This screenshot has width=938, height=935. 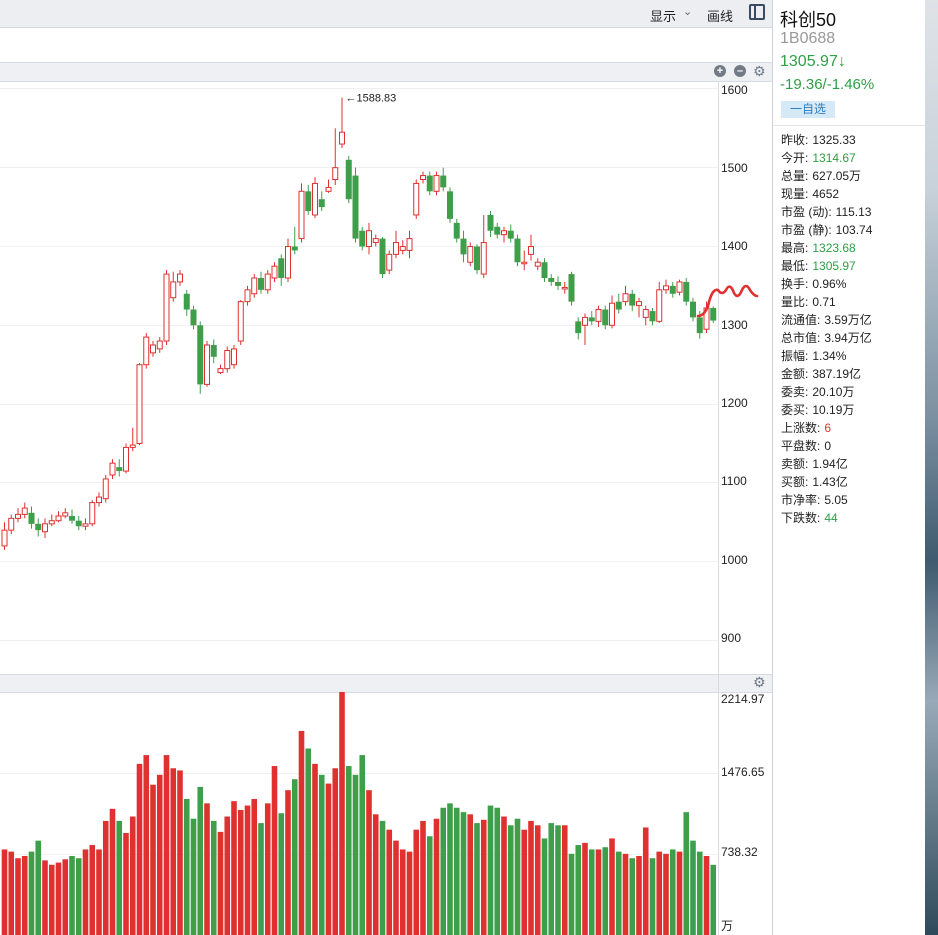 I want to click on panel-separator, so click(x=849, y=125).